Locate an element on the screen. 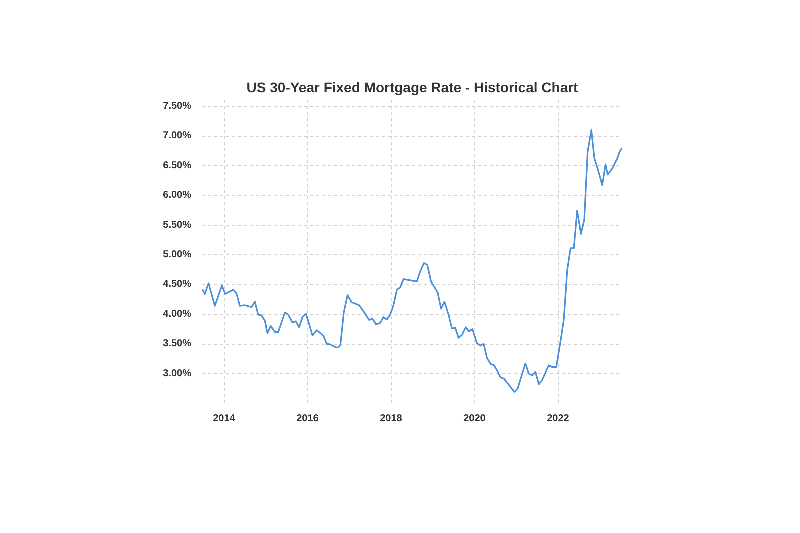 This screenshot has width=800, height=533. x-tick-label: 2022 is located at coordinates (558, 419).